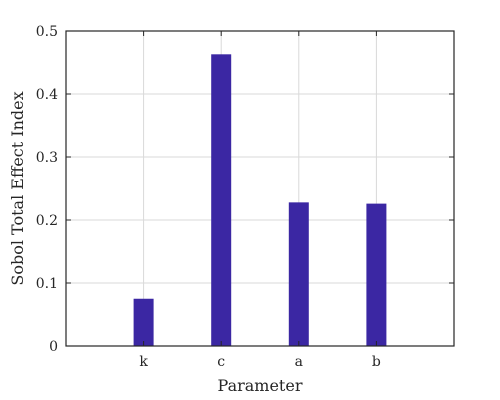 The width and height of the screenshot is (500, 400). Describe the element at coordinates (47, 32) in the screenshot. I see `y-tick-label: 0.5` at that location.